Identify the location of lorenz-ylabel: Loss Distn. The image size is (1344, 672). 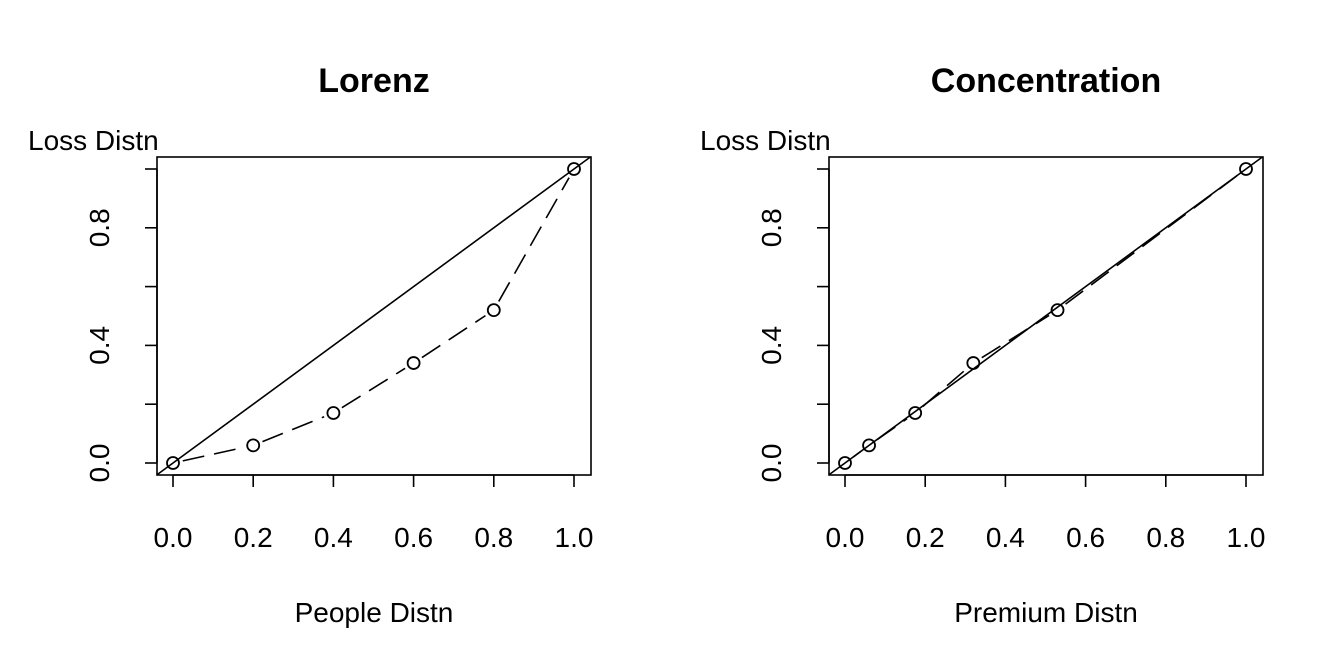
(93, 140).